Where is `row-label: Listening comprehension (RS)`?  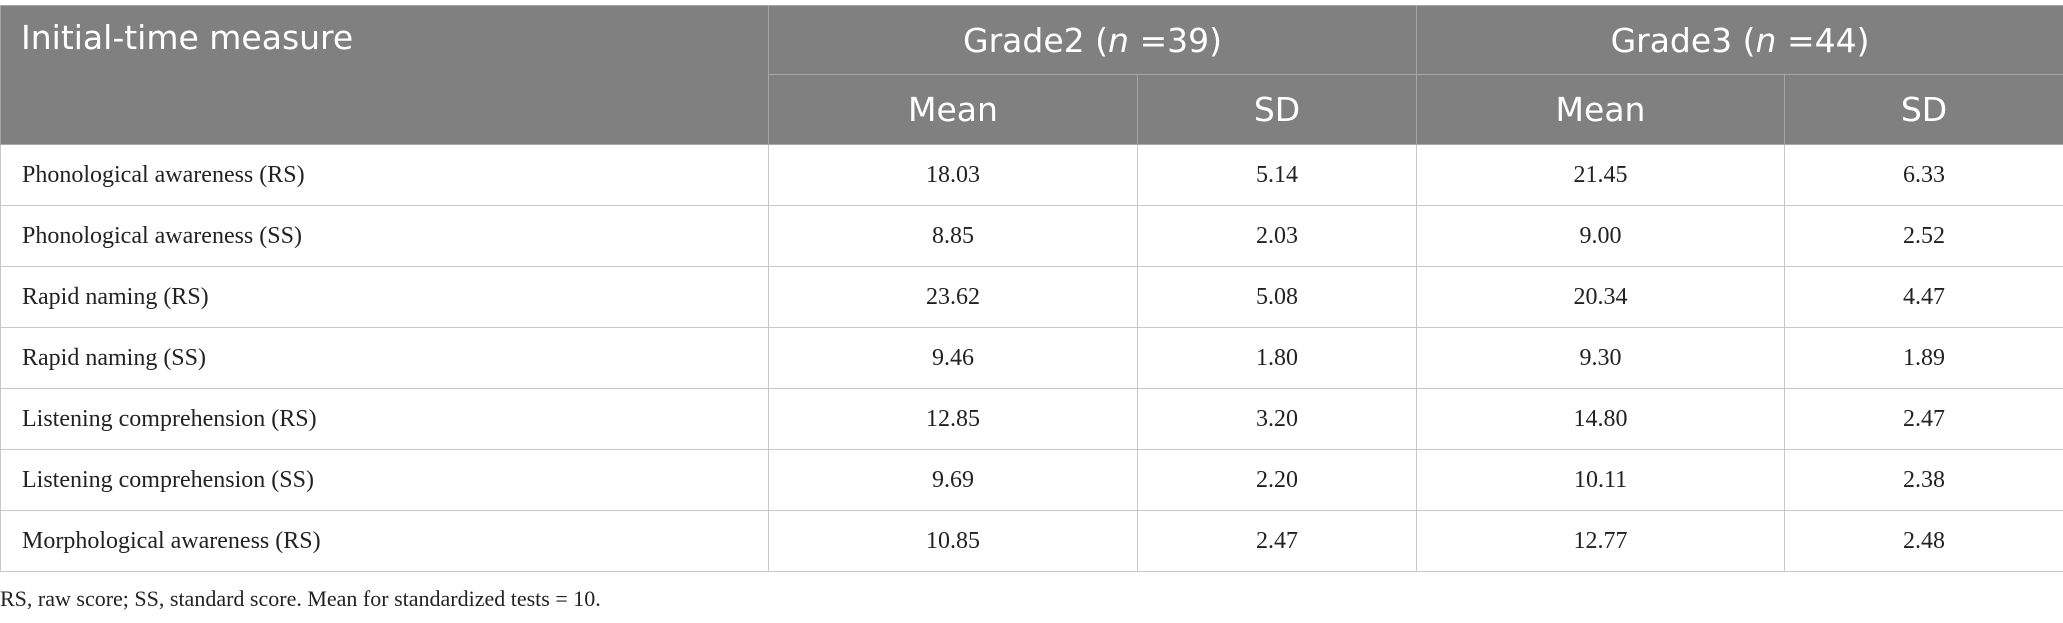
row-label: Listening comprehension (RS) is located at coordinates (384, 419).